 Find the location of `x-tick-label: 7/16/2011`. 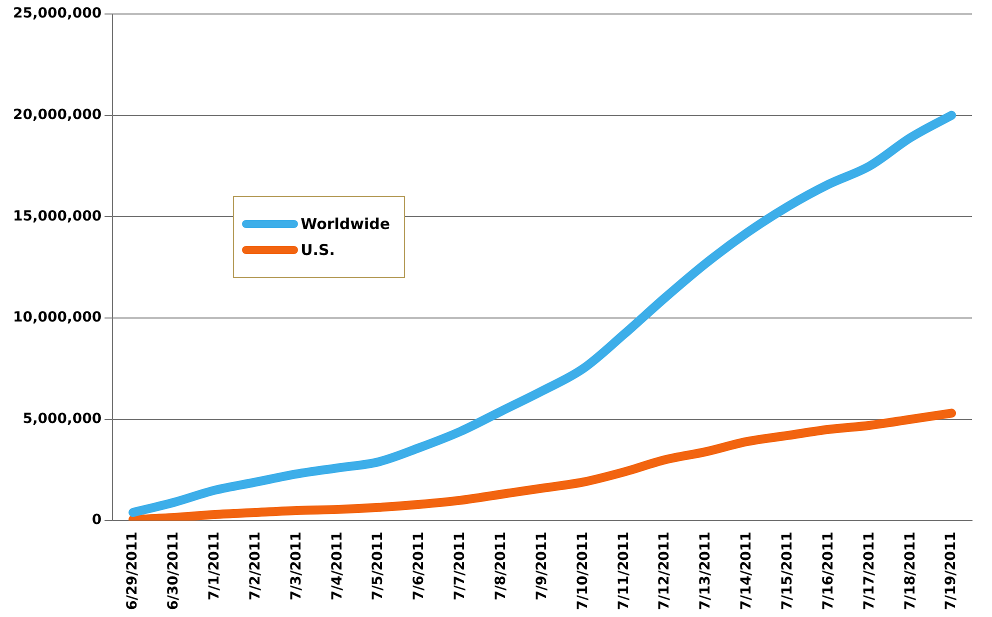

x-tick-label: 7/16/2011 is located at coordinates (828, 571).